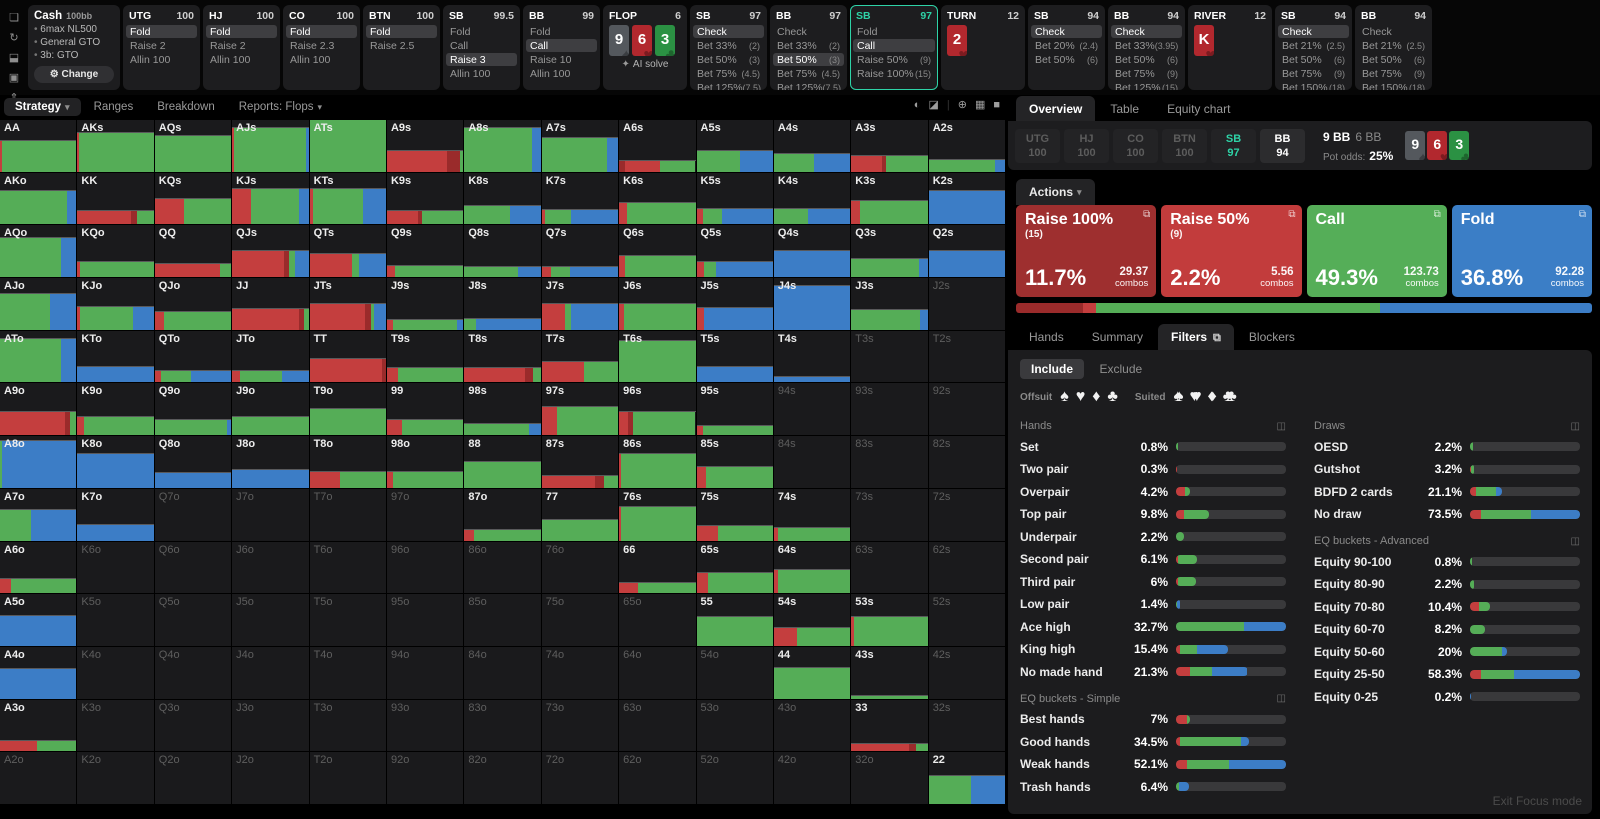 Image resolution: width=1600 pixels, height=819 pixels. What do you see at coordinates (657, 778) in the screenshot?
I see `matrix-cell-62o: 62o` at bounding box center [657, 778].